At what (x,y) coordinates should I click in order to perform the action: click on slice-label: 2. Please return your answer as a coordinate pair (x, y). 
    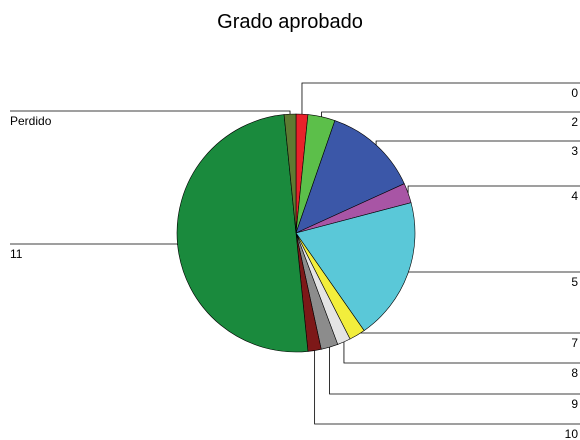
    Looking at the image, I should click on (574, 122).